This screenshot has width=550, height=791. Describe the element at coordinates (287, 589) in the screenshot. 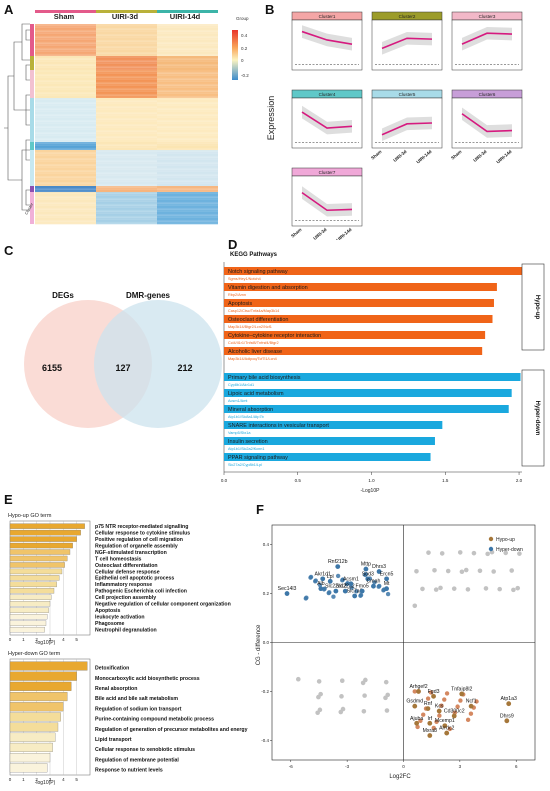

I see `scatter-gene-label: Sec14l3` at that location.